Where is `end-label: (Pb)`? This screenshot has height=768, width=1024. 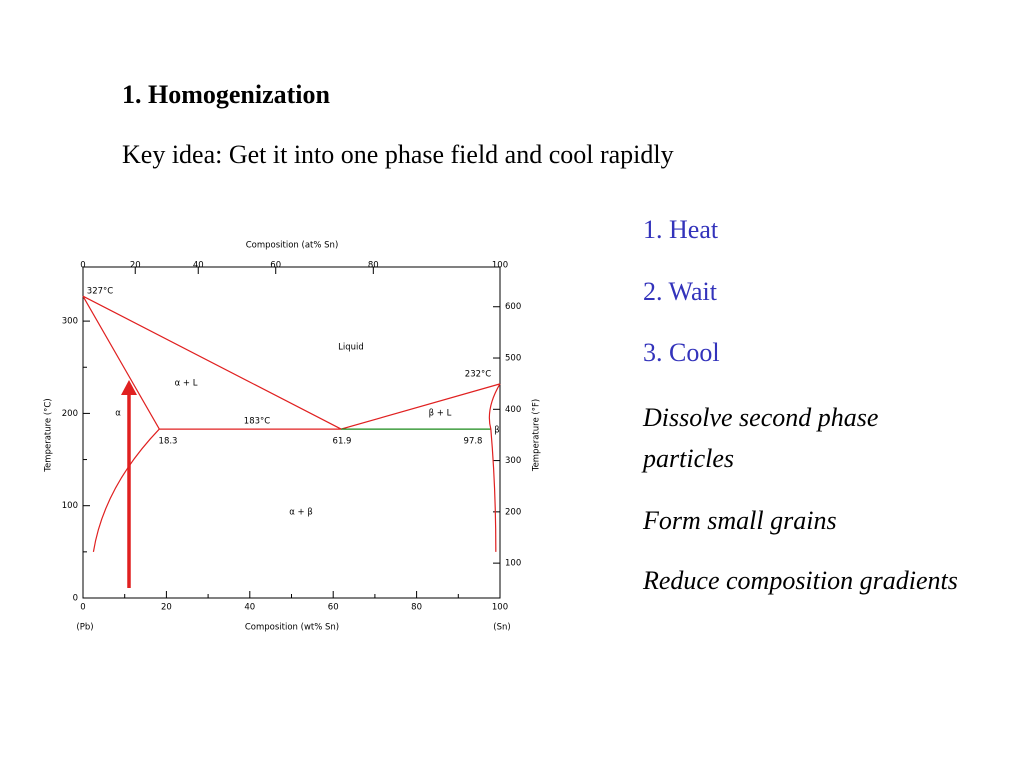
end-label: (Pb) is located at coordinates (84, 628).